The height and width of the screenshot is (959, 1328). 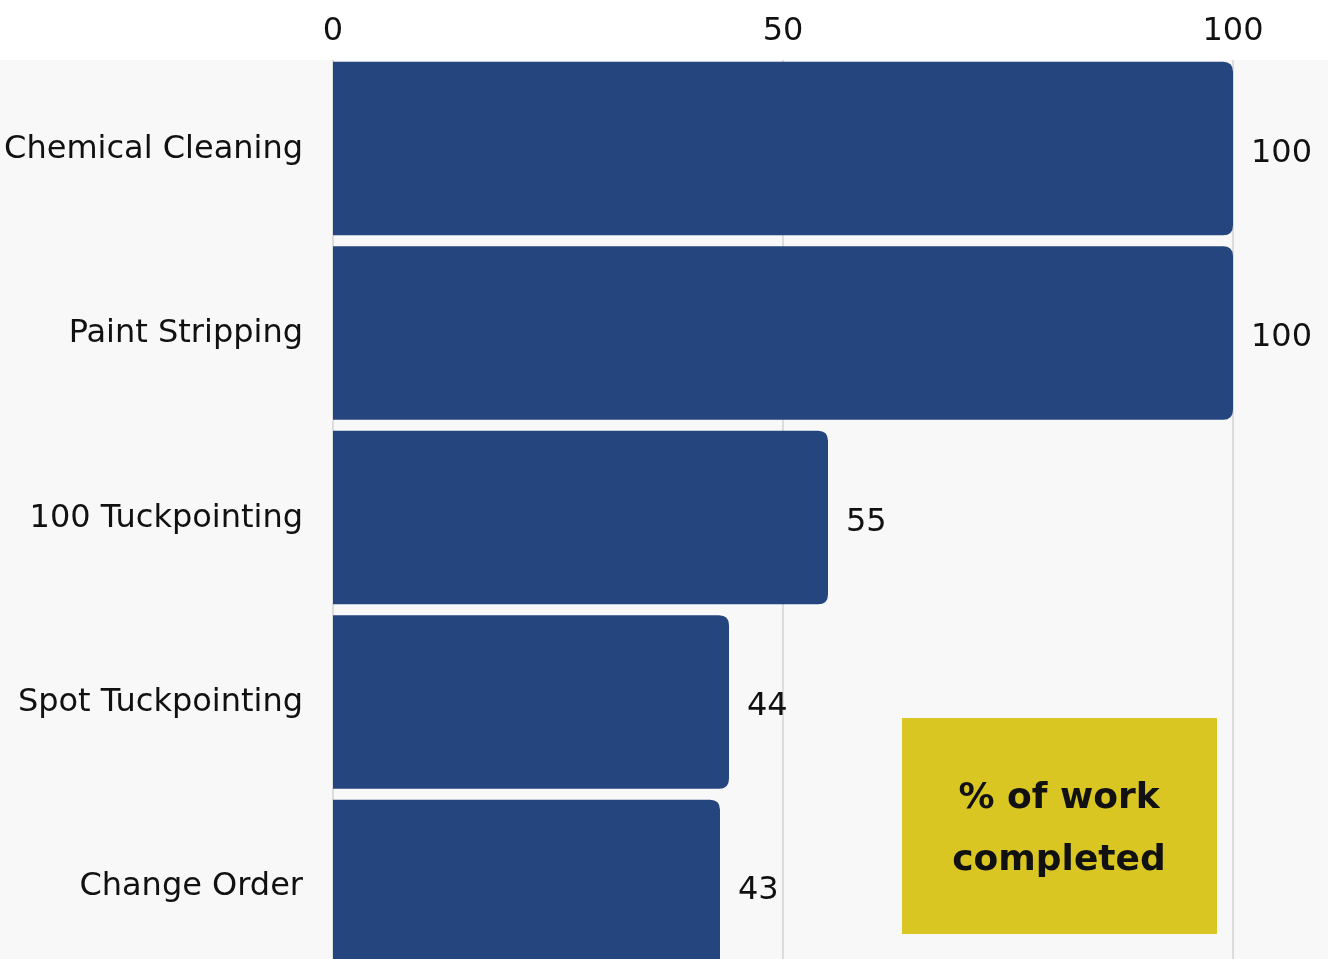 What do you see at coordinates (185, 331) in the screenshot?
I see `y-tick-label: Paint Stripping` at bounding box center [185, 331].